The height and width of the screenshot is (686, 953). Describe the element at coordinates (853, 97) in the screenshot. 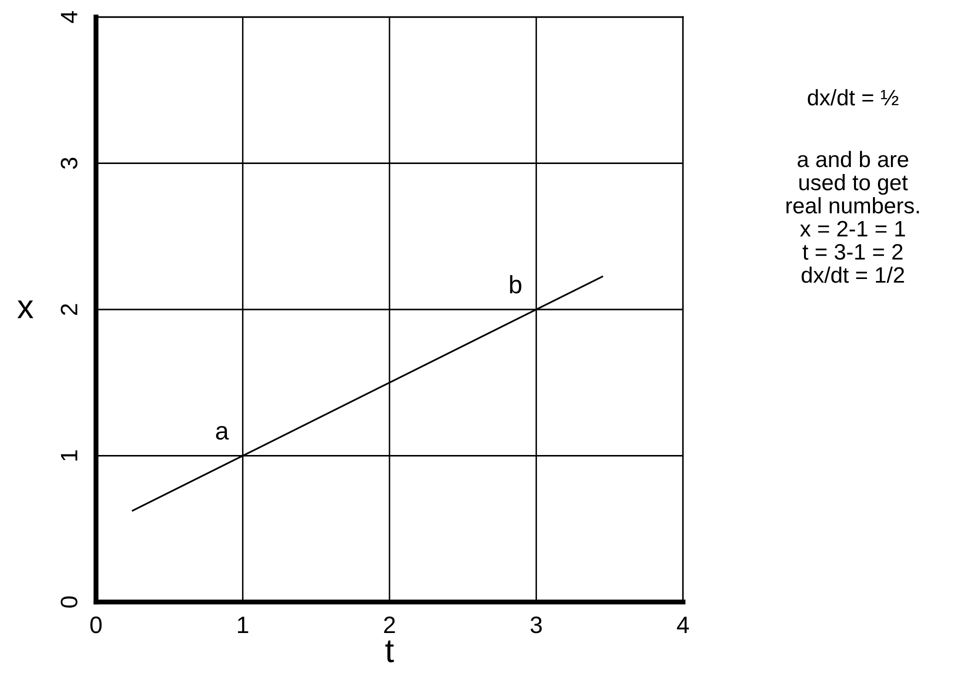

I see `text: dx/dt = ½` at that location.